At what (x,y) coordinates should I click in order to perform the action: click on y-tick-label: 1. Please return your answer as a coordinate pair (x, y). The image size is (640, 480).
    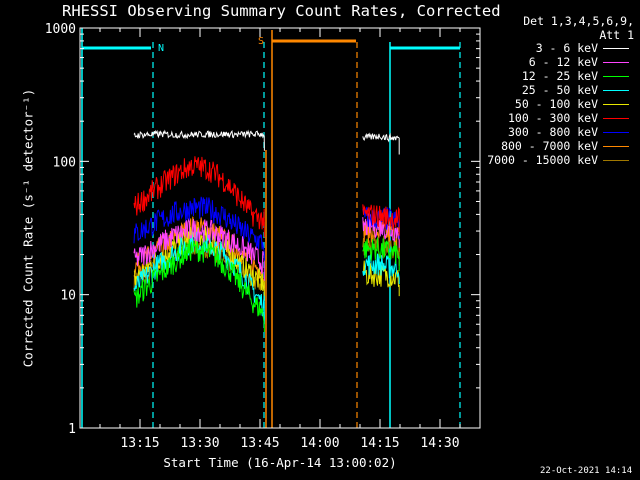
    Looking at the image, I should click on (72, 429).